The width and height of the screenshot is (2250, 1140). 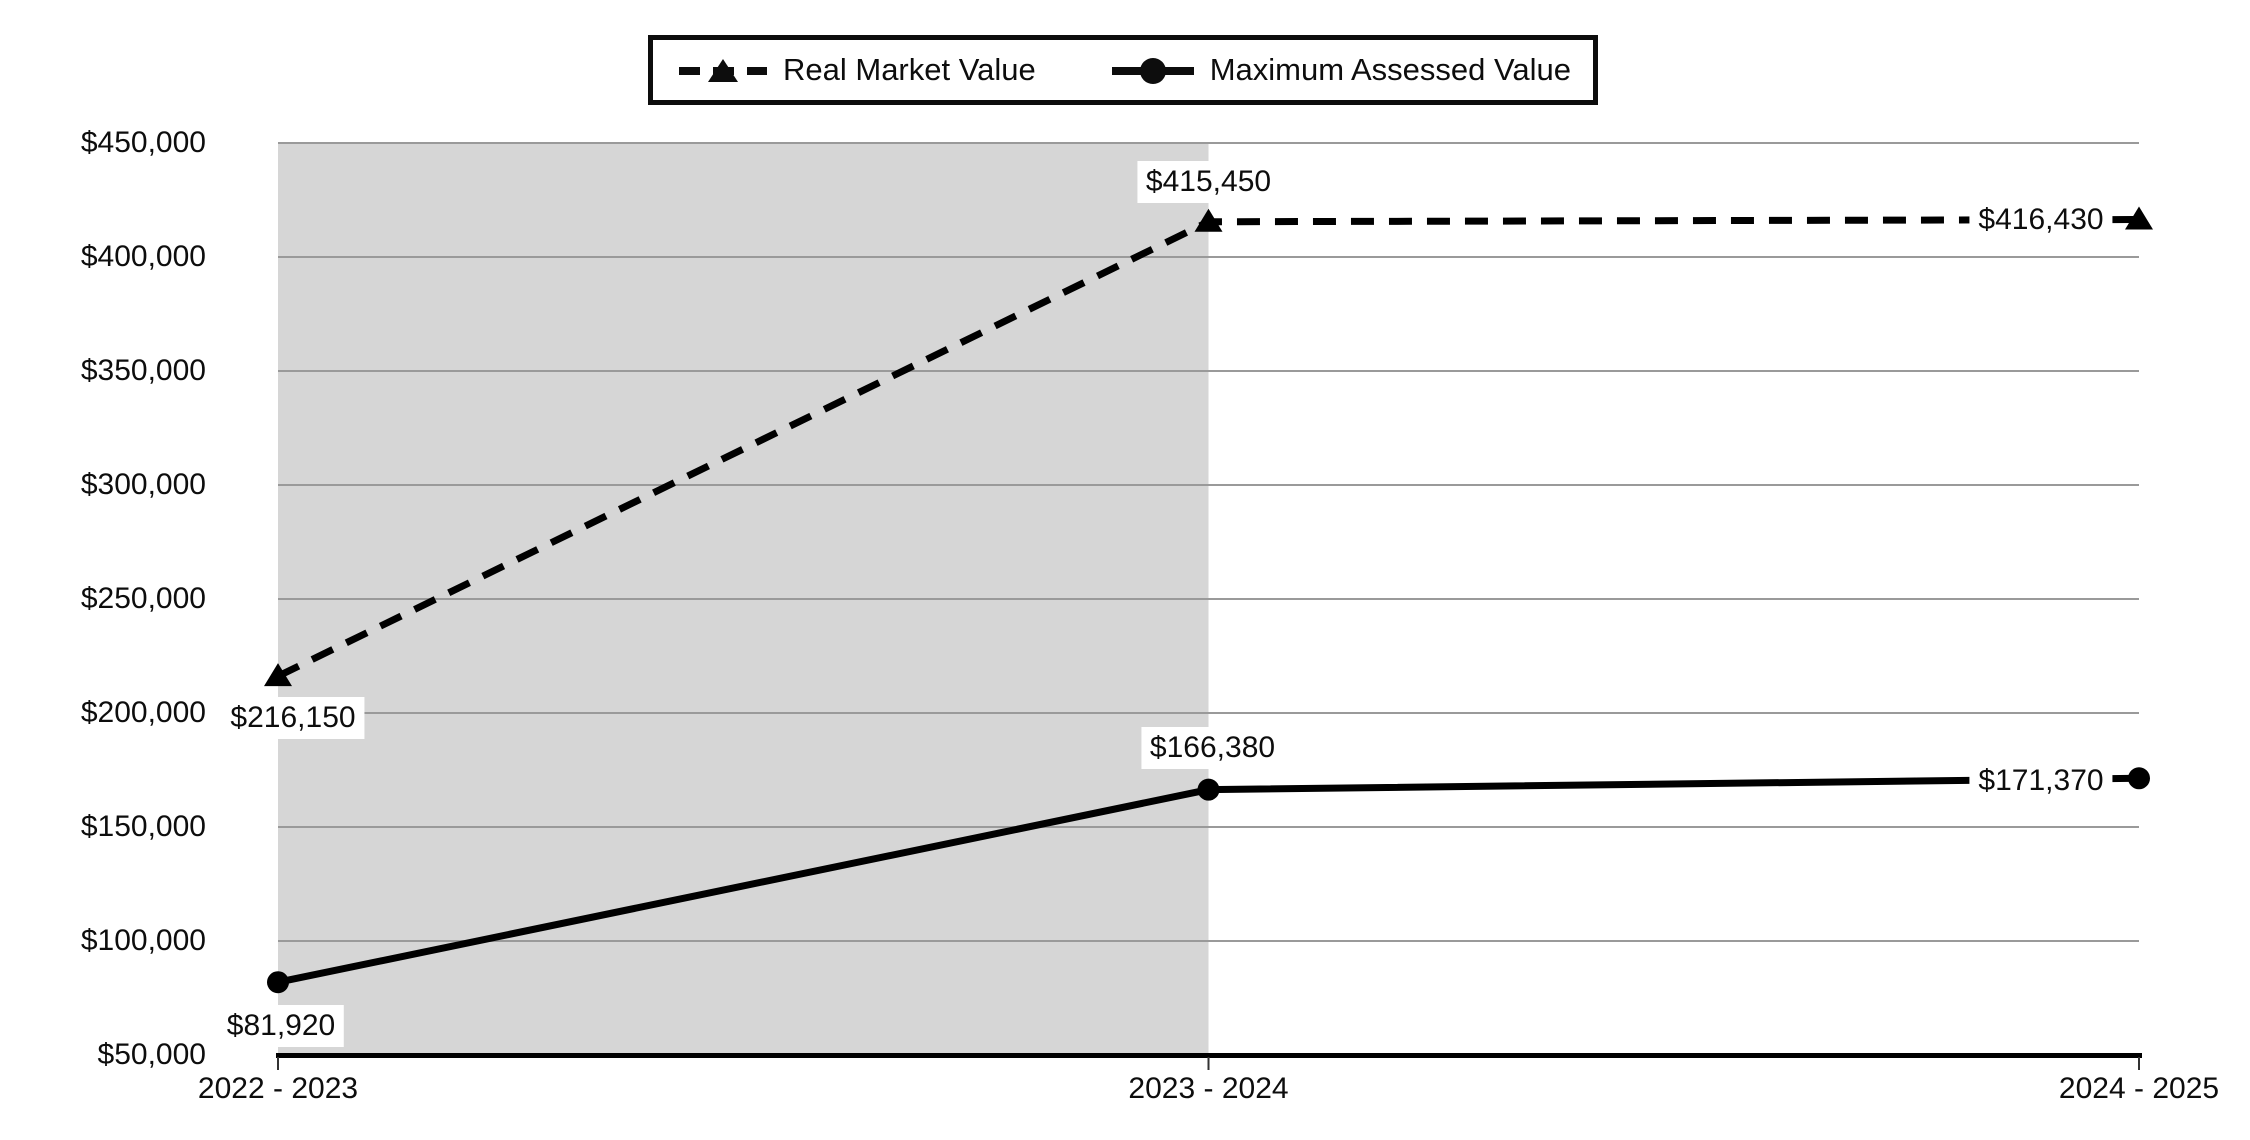 I want to click on legend: Real Market Value Maximum Assessed Value, so click(x=1123, y=70).